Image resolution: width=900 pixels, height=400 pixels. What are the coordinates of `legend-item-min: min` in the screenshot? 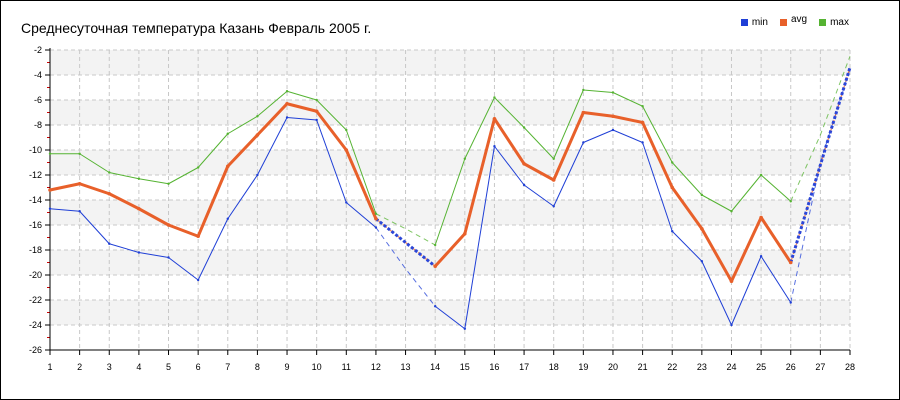 It's located at (754, 22).